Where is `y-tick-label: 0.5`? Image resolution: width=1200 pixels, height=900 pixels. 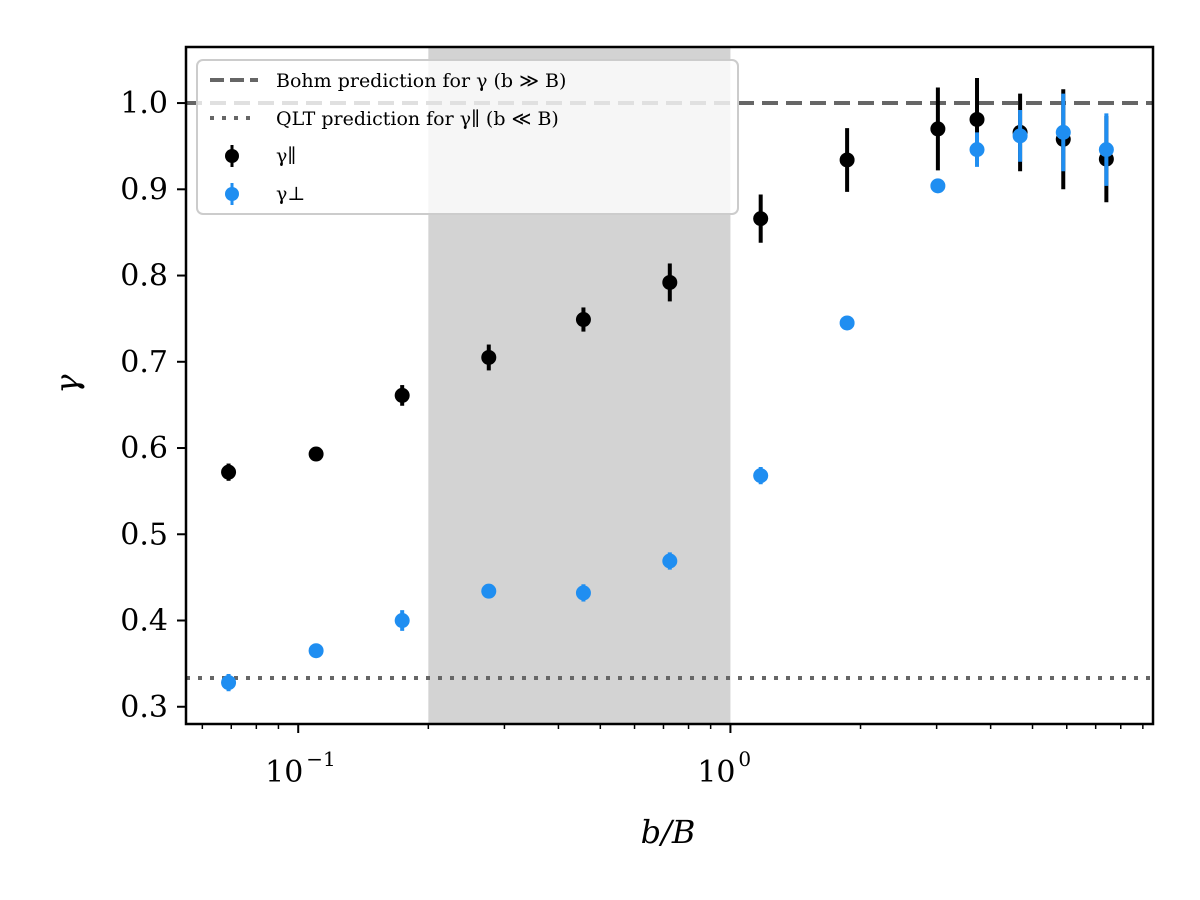 y-tick-label: 0.5 is located at coordinates (144, 534).